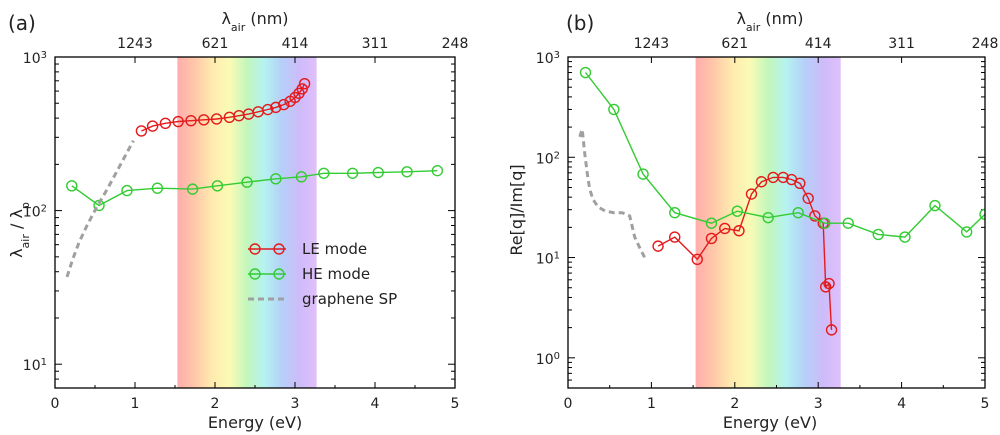 The width and height of the screenshot is (1000, 435). I want to click on a-x-tick-label: 4, so click(375, 404).